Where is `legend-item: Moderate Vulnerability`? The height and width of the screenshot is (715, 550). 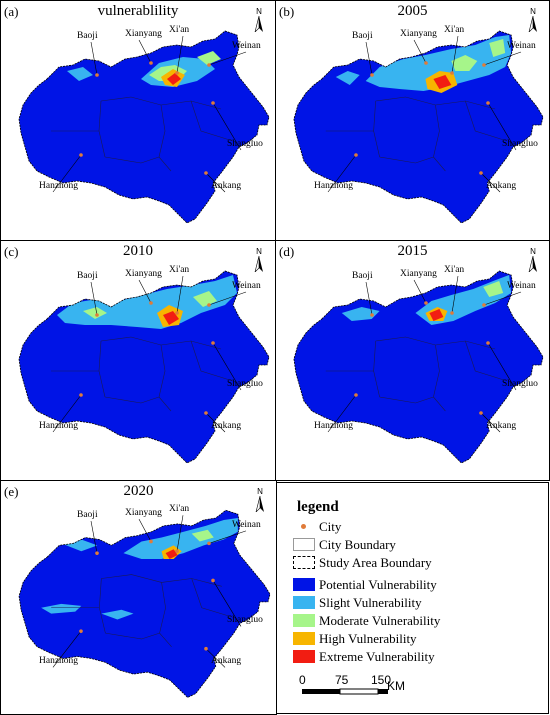 legend-item: Moderate Vulnerability is located at coordinates (366, 620).